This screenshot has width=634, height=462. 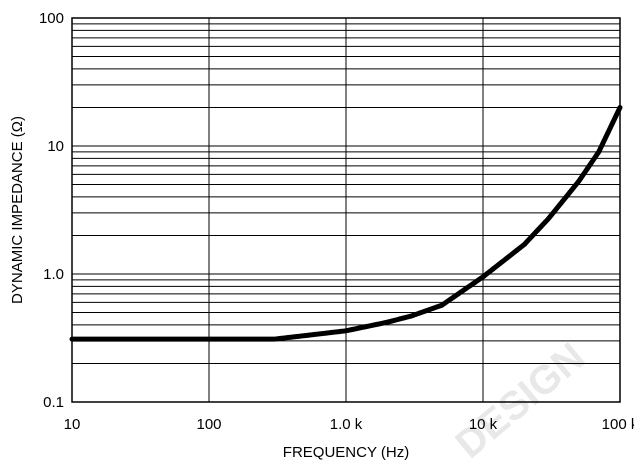 What do you see at coordinates (346, 452) in the screenshot?
I see `x-axis-title: FREQUENCY (Hz)` at bounding box center [346, 452].